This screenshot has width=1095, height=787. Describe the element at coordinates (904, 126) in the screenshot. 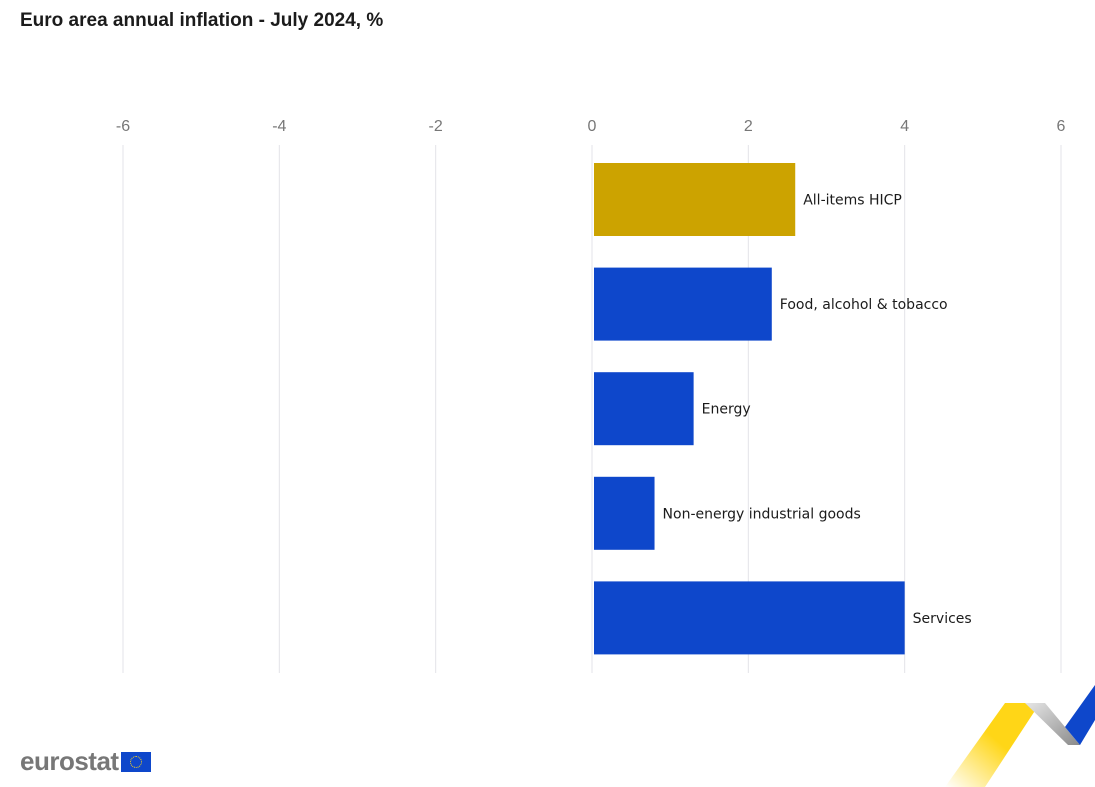

I see `x-tick-label: 4` at that location.